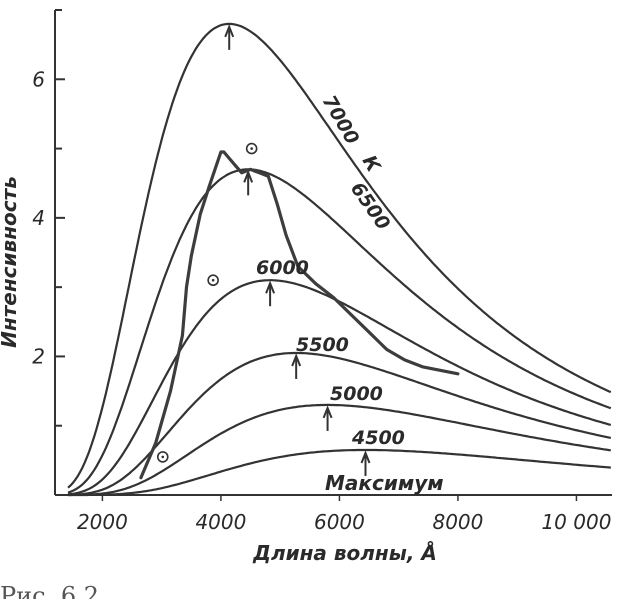 The height and width of the screenshot is (599, 641). Describe the element at coordinates (38, 356) in the screenshot. I see `y-tick-label: 2` at that location.